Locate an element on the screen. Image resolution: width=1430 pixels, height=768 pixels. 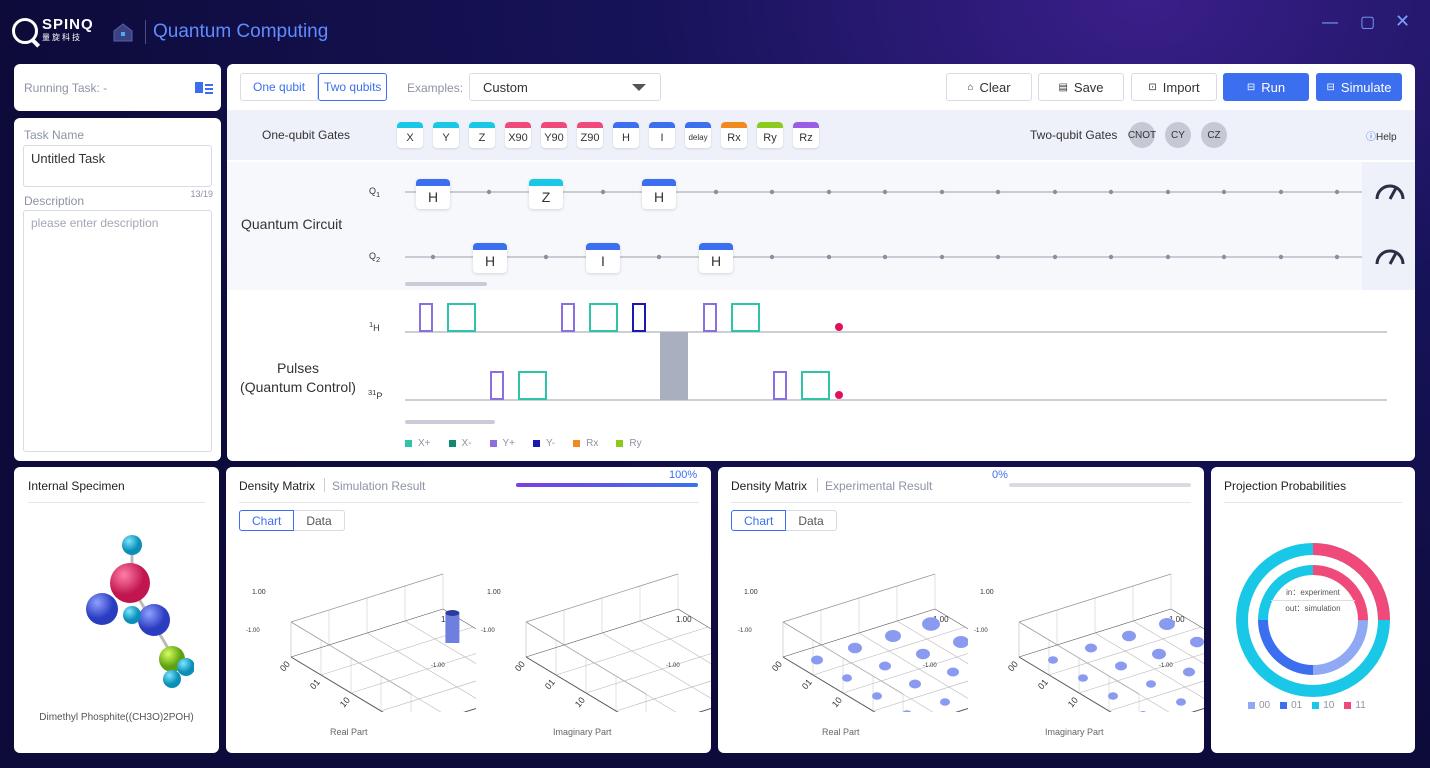
tab-one-qubit: One qubit is located at coordinates (279, 87).